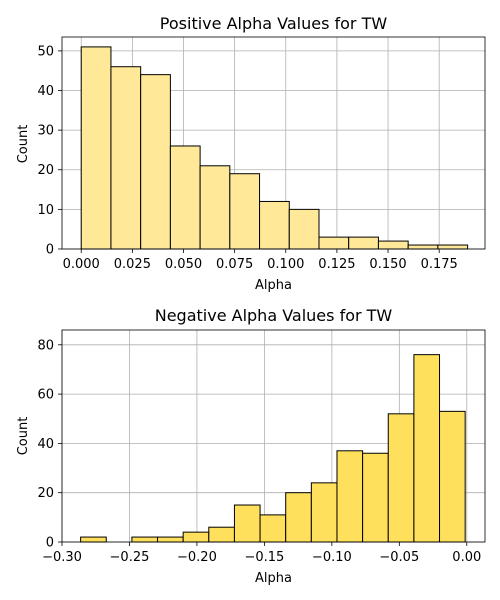 Image resolution: width=500 pixels, height=600 pixels. What do you see at coordinates (332, 557) in the screenshot?
I see `x-tick-label: −0.10` at bounding box center [332, 557].